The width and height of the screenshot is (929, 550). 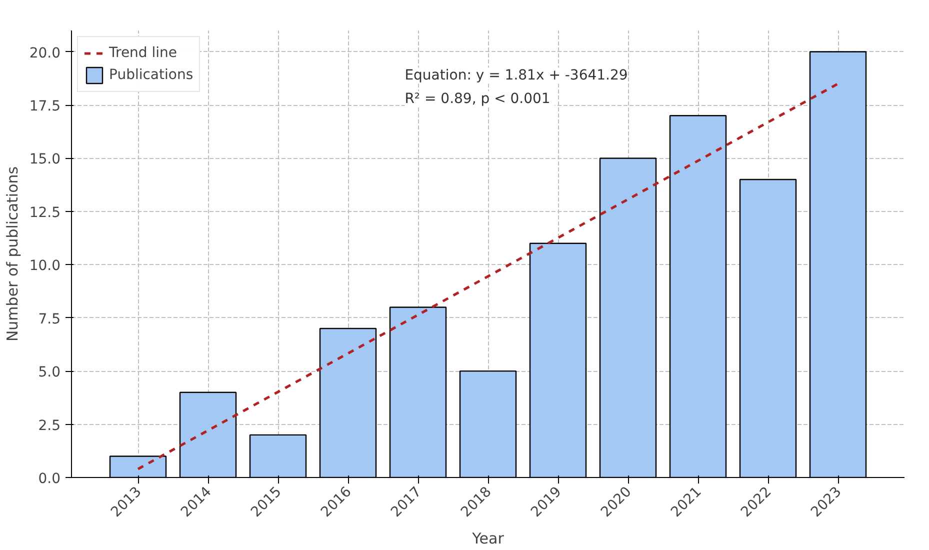 What do you see at coordinates (516, 76) in the screenshot?
I see `annotation: Equation: y = 1.81x + -3641.29` at bounding box center [516, 76].